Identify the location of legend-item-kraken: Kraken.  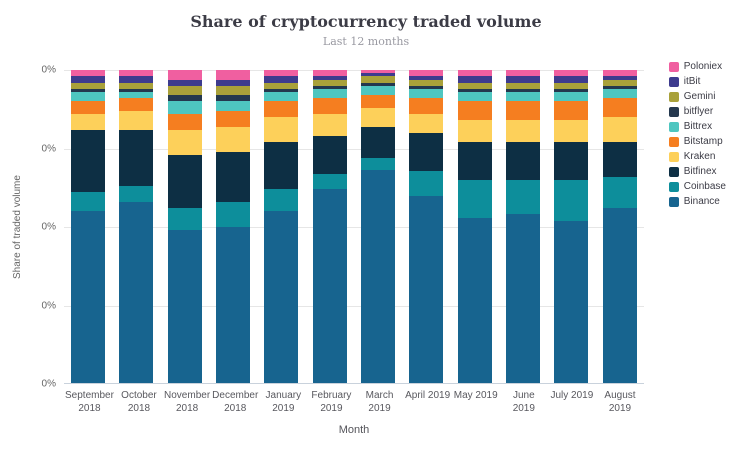
(697, 156).